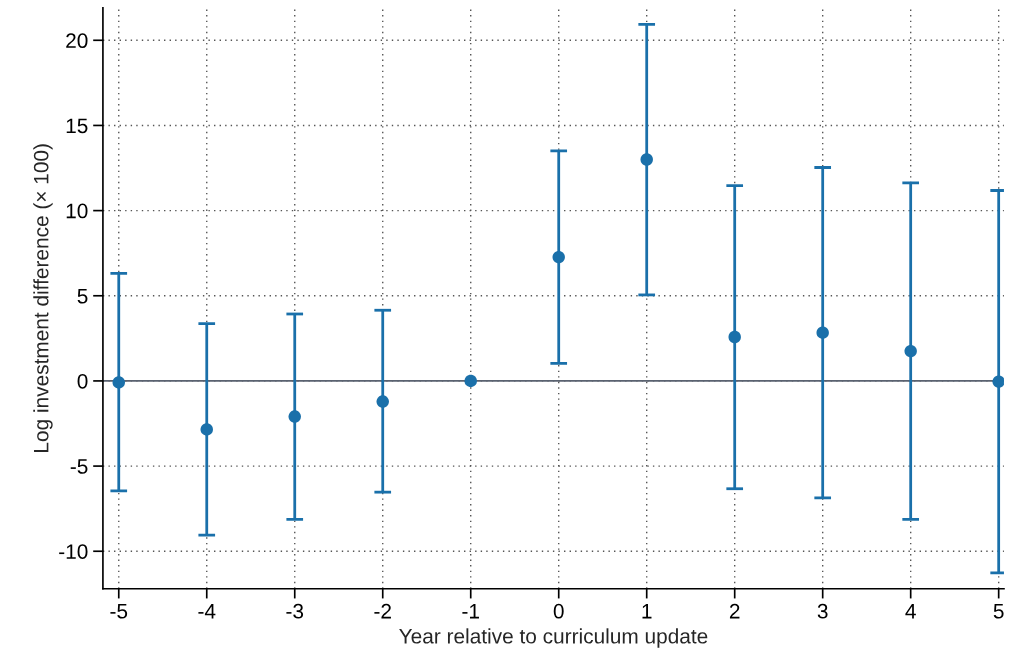 This screenshot has height=660, width=1009. Describe the element at coordinates (77, 41) in the screenshot. I see `y-tick-label: 20` at that location.